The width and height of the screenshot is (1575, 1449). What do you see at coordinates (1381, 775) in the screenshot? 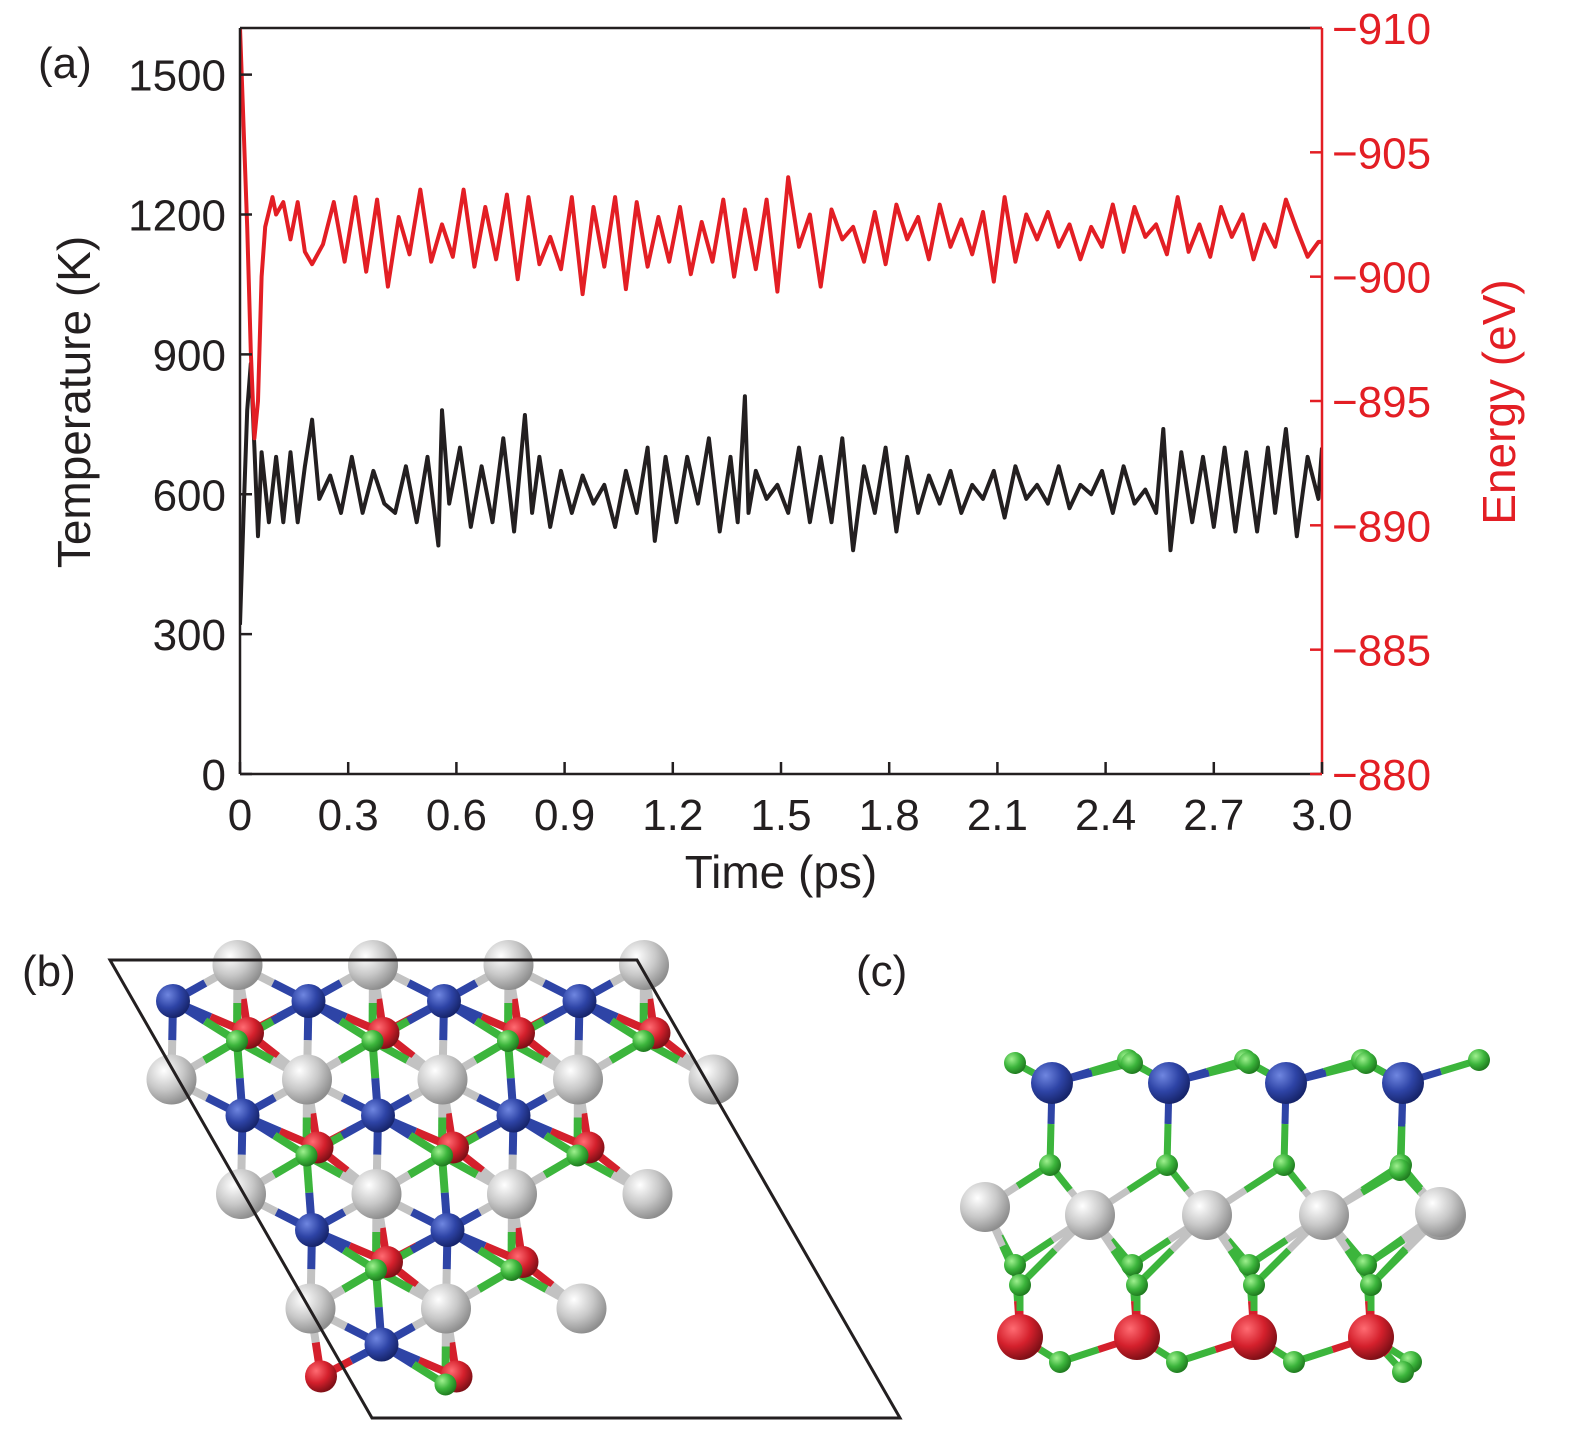
I see `y-tick-label-right: −880` at bounding box center [1381, 775].